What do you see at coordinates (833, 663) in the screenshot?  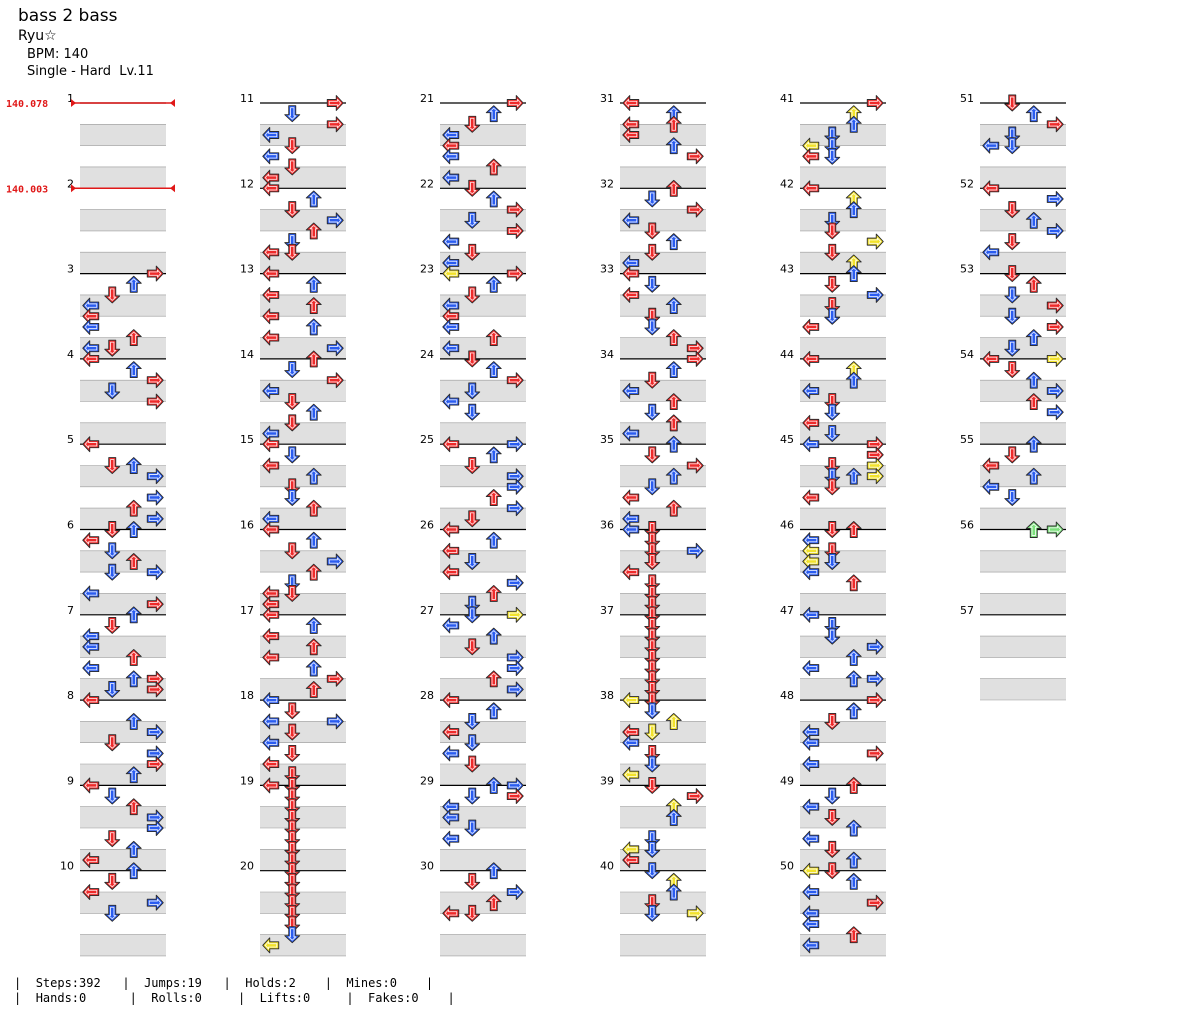 I see `measure-47: 47` at bounding box center [833, 663].